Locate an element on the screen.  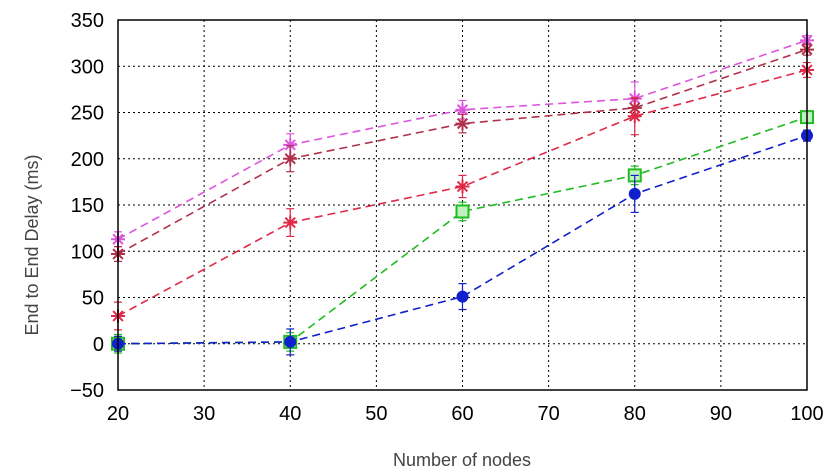
x-tick-label: 60 is located at coordinates (462, 414).